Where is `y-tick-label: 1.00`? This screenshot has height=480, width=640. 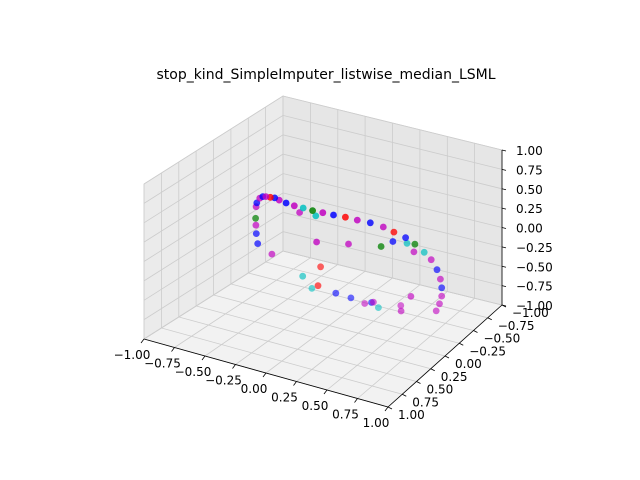
y-tick-label: 1.00 is located at coordinates (411, 415).